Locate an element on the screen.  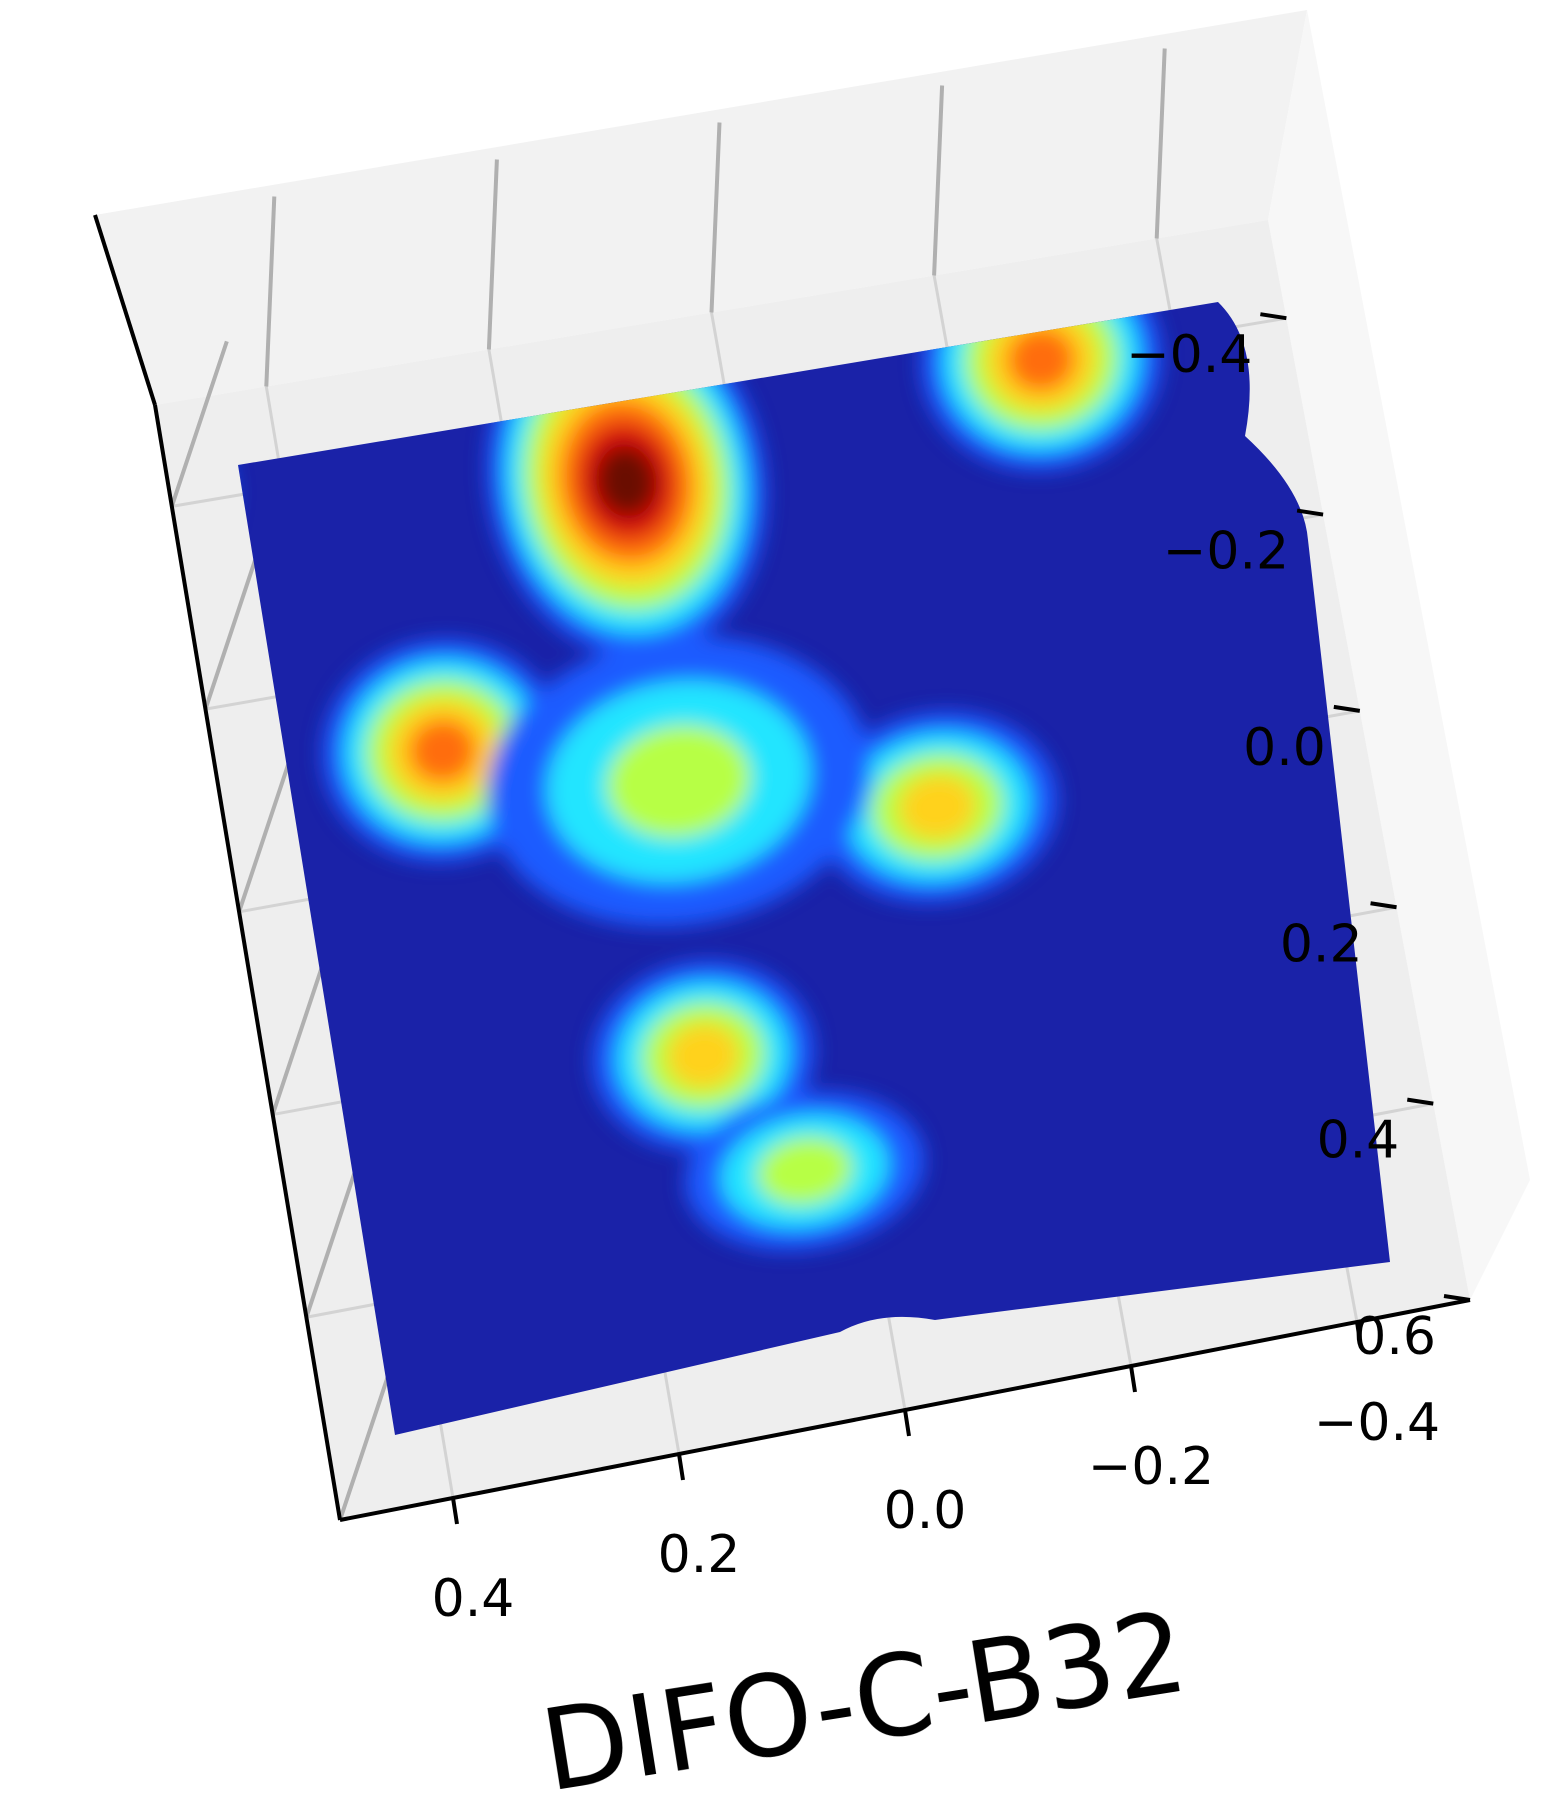
x-tick-label: 0.4 is located at coordinates (473, 1599).